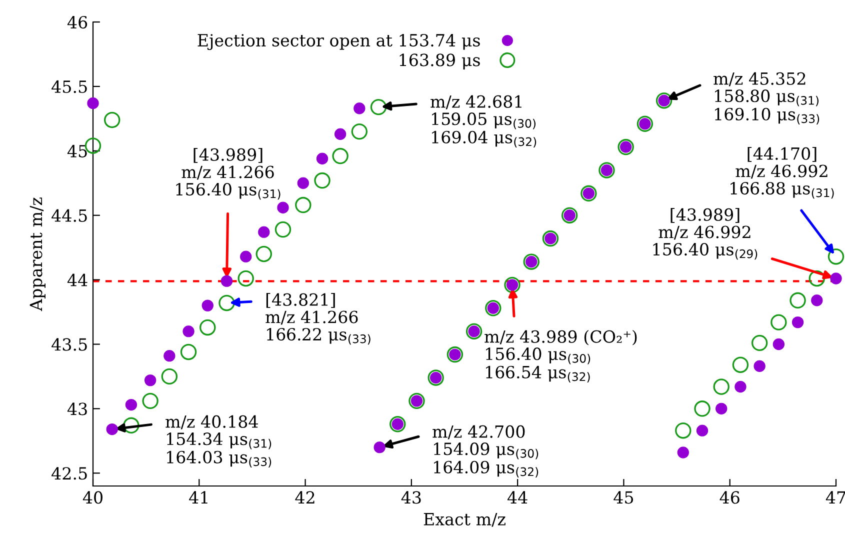 Image resolution: width=845 pixels, height=537 pixels. What do you see at coordinates (69, 344) in the screenshot?
I see `y-tick-label: 43.5` at bounding box center [69, 344].